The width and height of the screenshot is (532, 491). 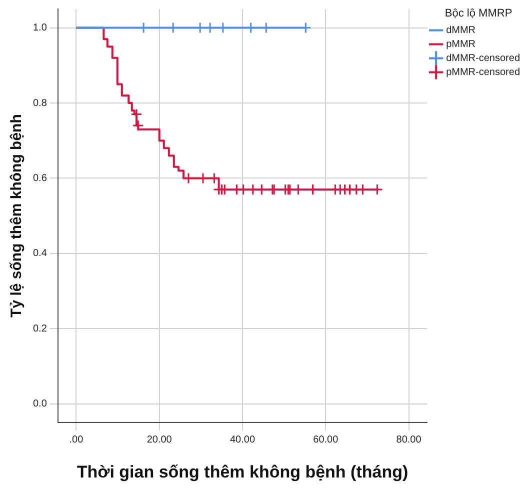 I want to click on y-tick-label: 0.6, so click(x=40, y=178).